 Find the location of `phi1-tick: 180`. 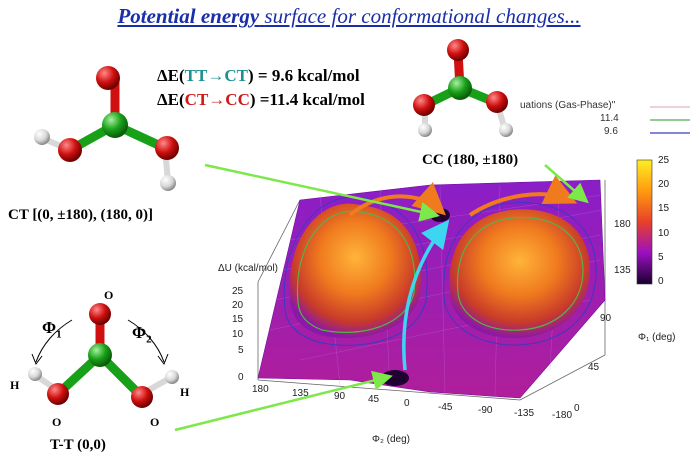

phi1-tick: 180 is located at coordinates (622, 224).